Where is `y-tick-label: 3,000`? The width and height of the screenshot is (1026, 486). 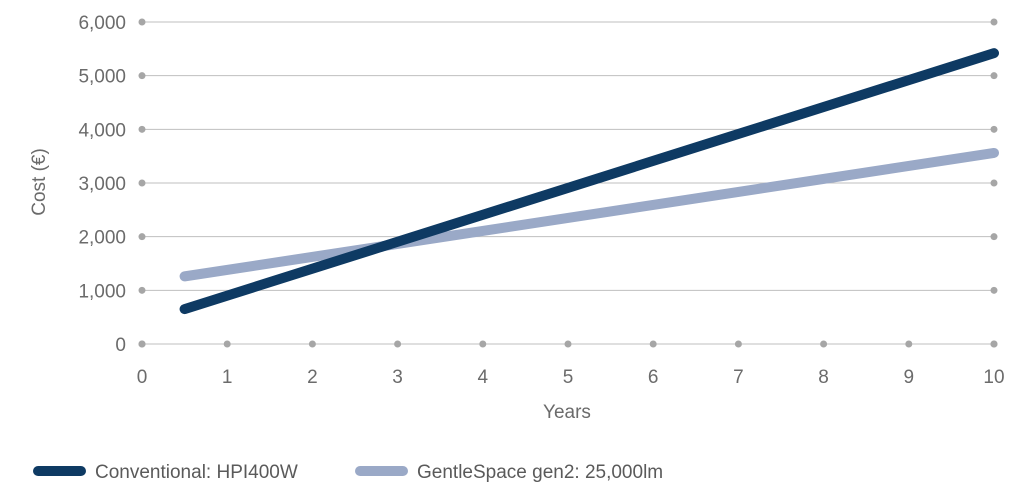 y-tick-label: 3,000 is located at coordinates (102, 184).